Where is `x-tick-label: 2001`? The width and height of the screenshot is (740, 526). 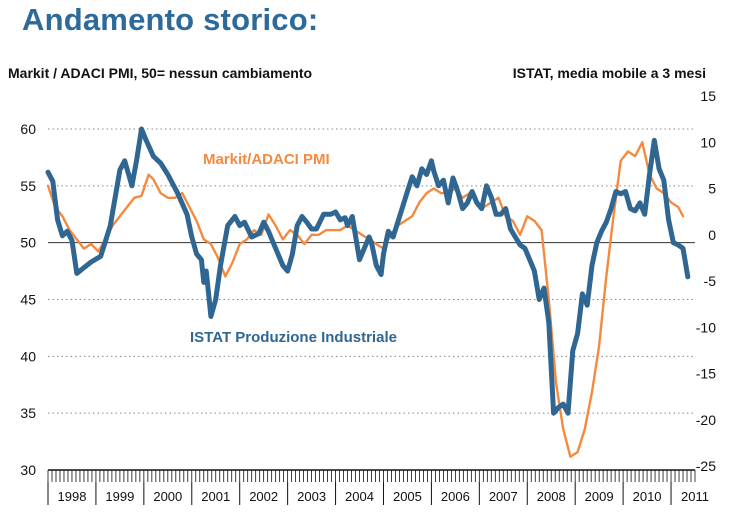
x-tick-label: 2001 is located at coordinates (215, 496).